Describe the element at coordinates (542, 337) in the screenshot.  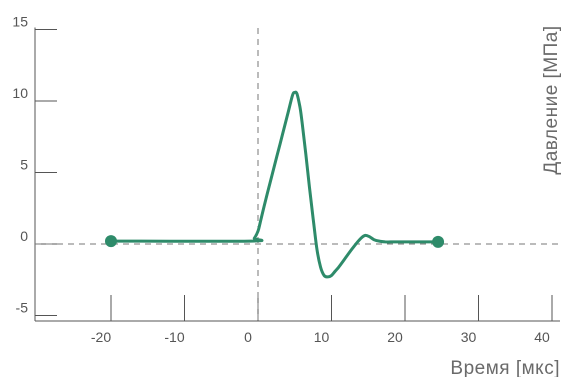
I see `x-tick-label: 40` at that location.